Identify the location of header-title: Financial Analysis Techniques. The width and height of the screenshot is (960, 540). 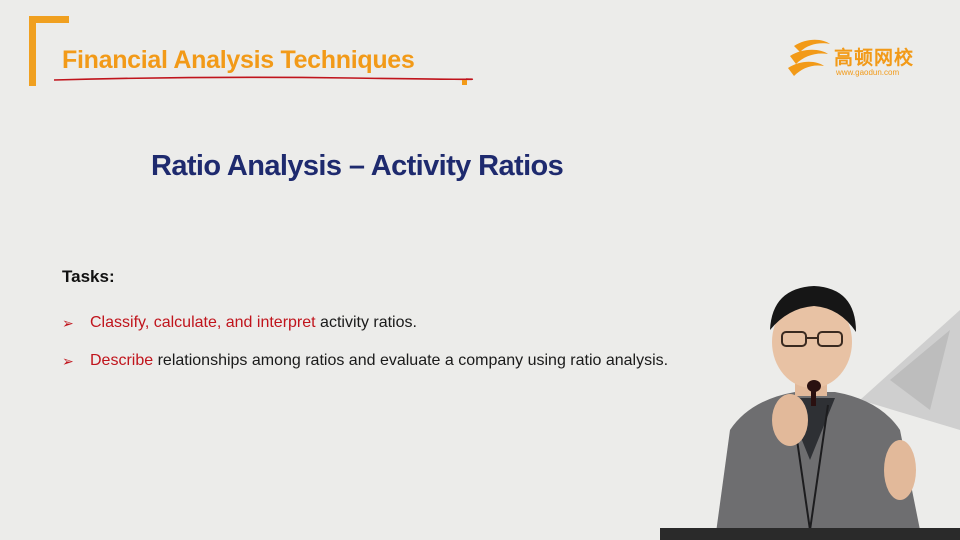
(238, 60).